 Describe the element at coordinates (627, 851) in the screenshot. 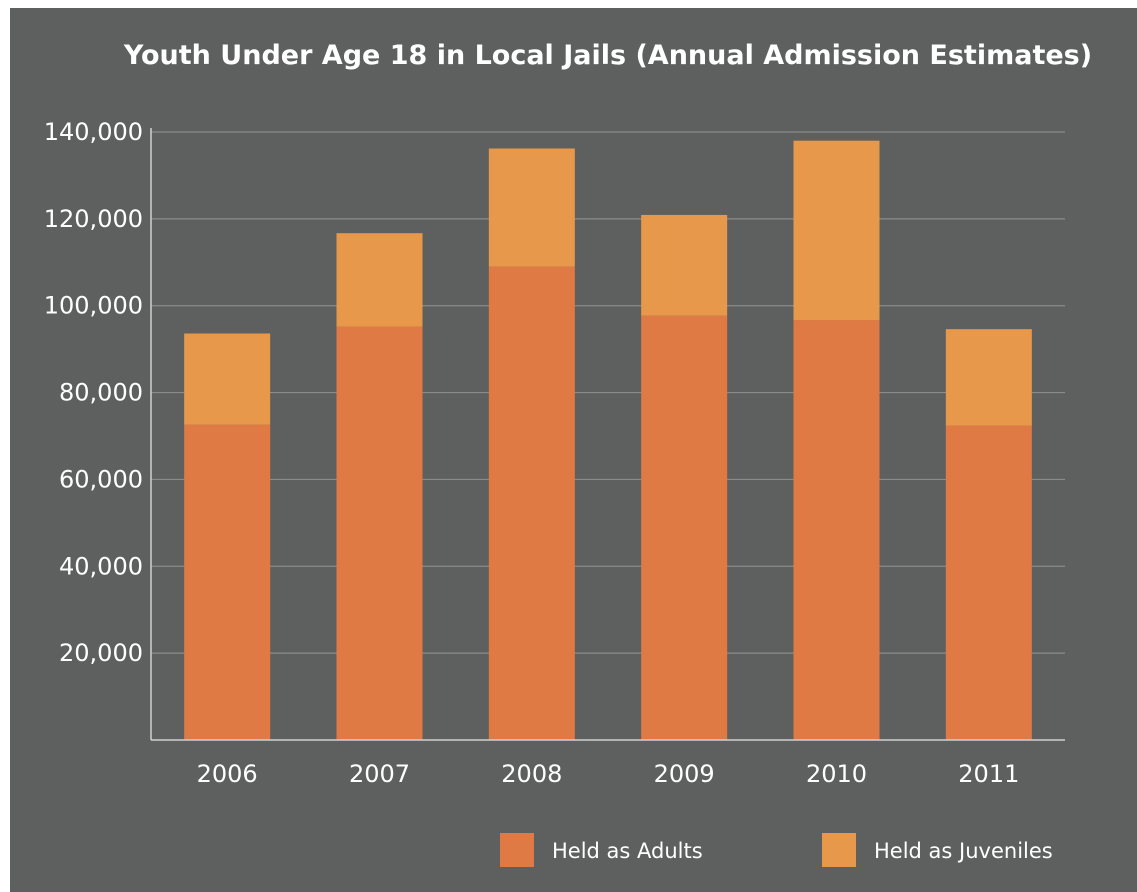

I see `legend-label-adults: Held as Adults` at that location.